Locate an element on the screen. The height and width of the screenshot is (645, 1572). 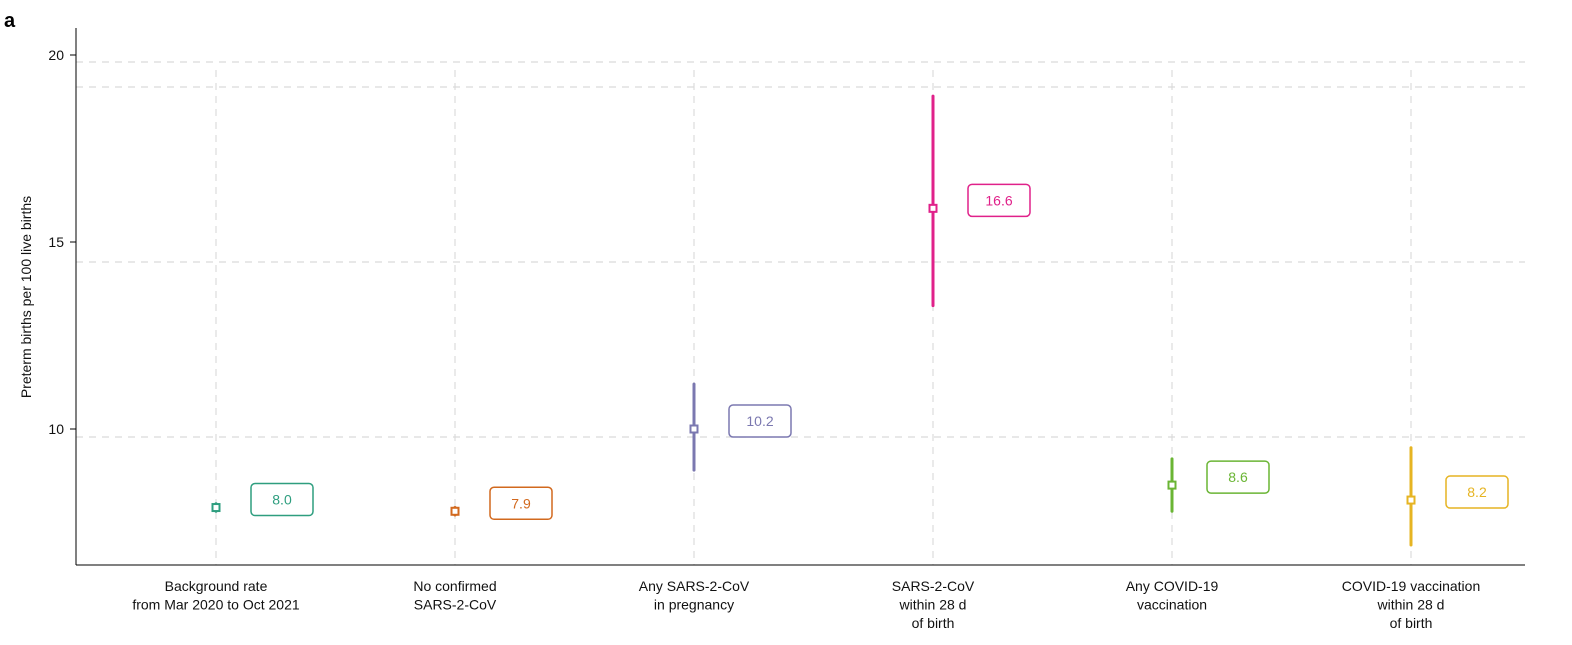
value-label: 10.2 is located at coordinates (759, 421).